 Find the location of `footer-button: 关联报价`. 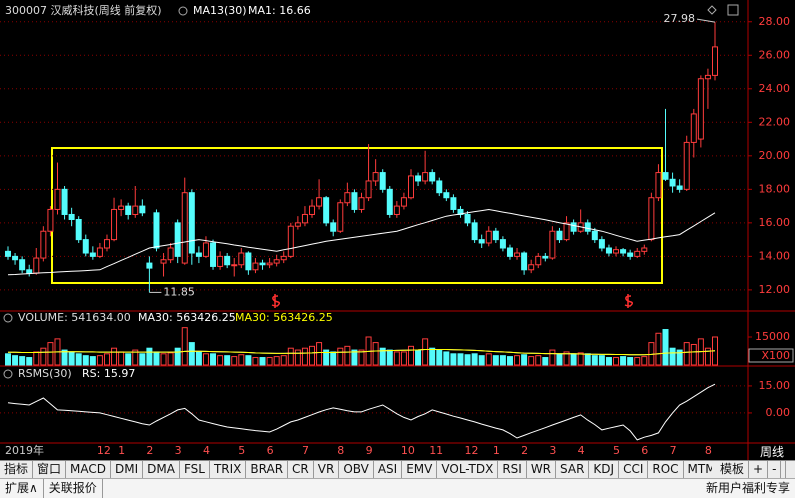

footer-button: 关联报价 is located at coordinates (73, 488).